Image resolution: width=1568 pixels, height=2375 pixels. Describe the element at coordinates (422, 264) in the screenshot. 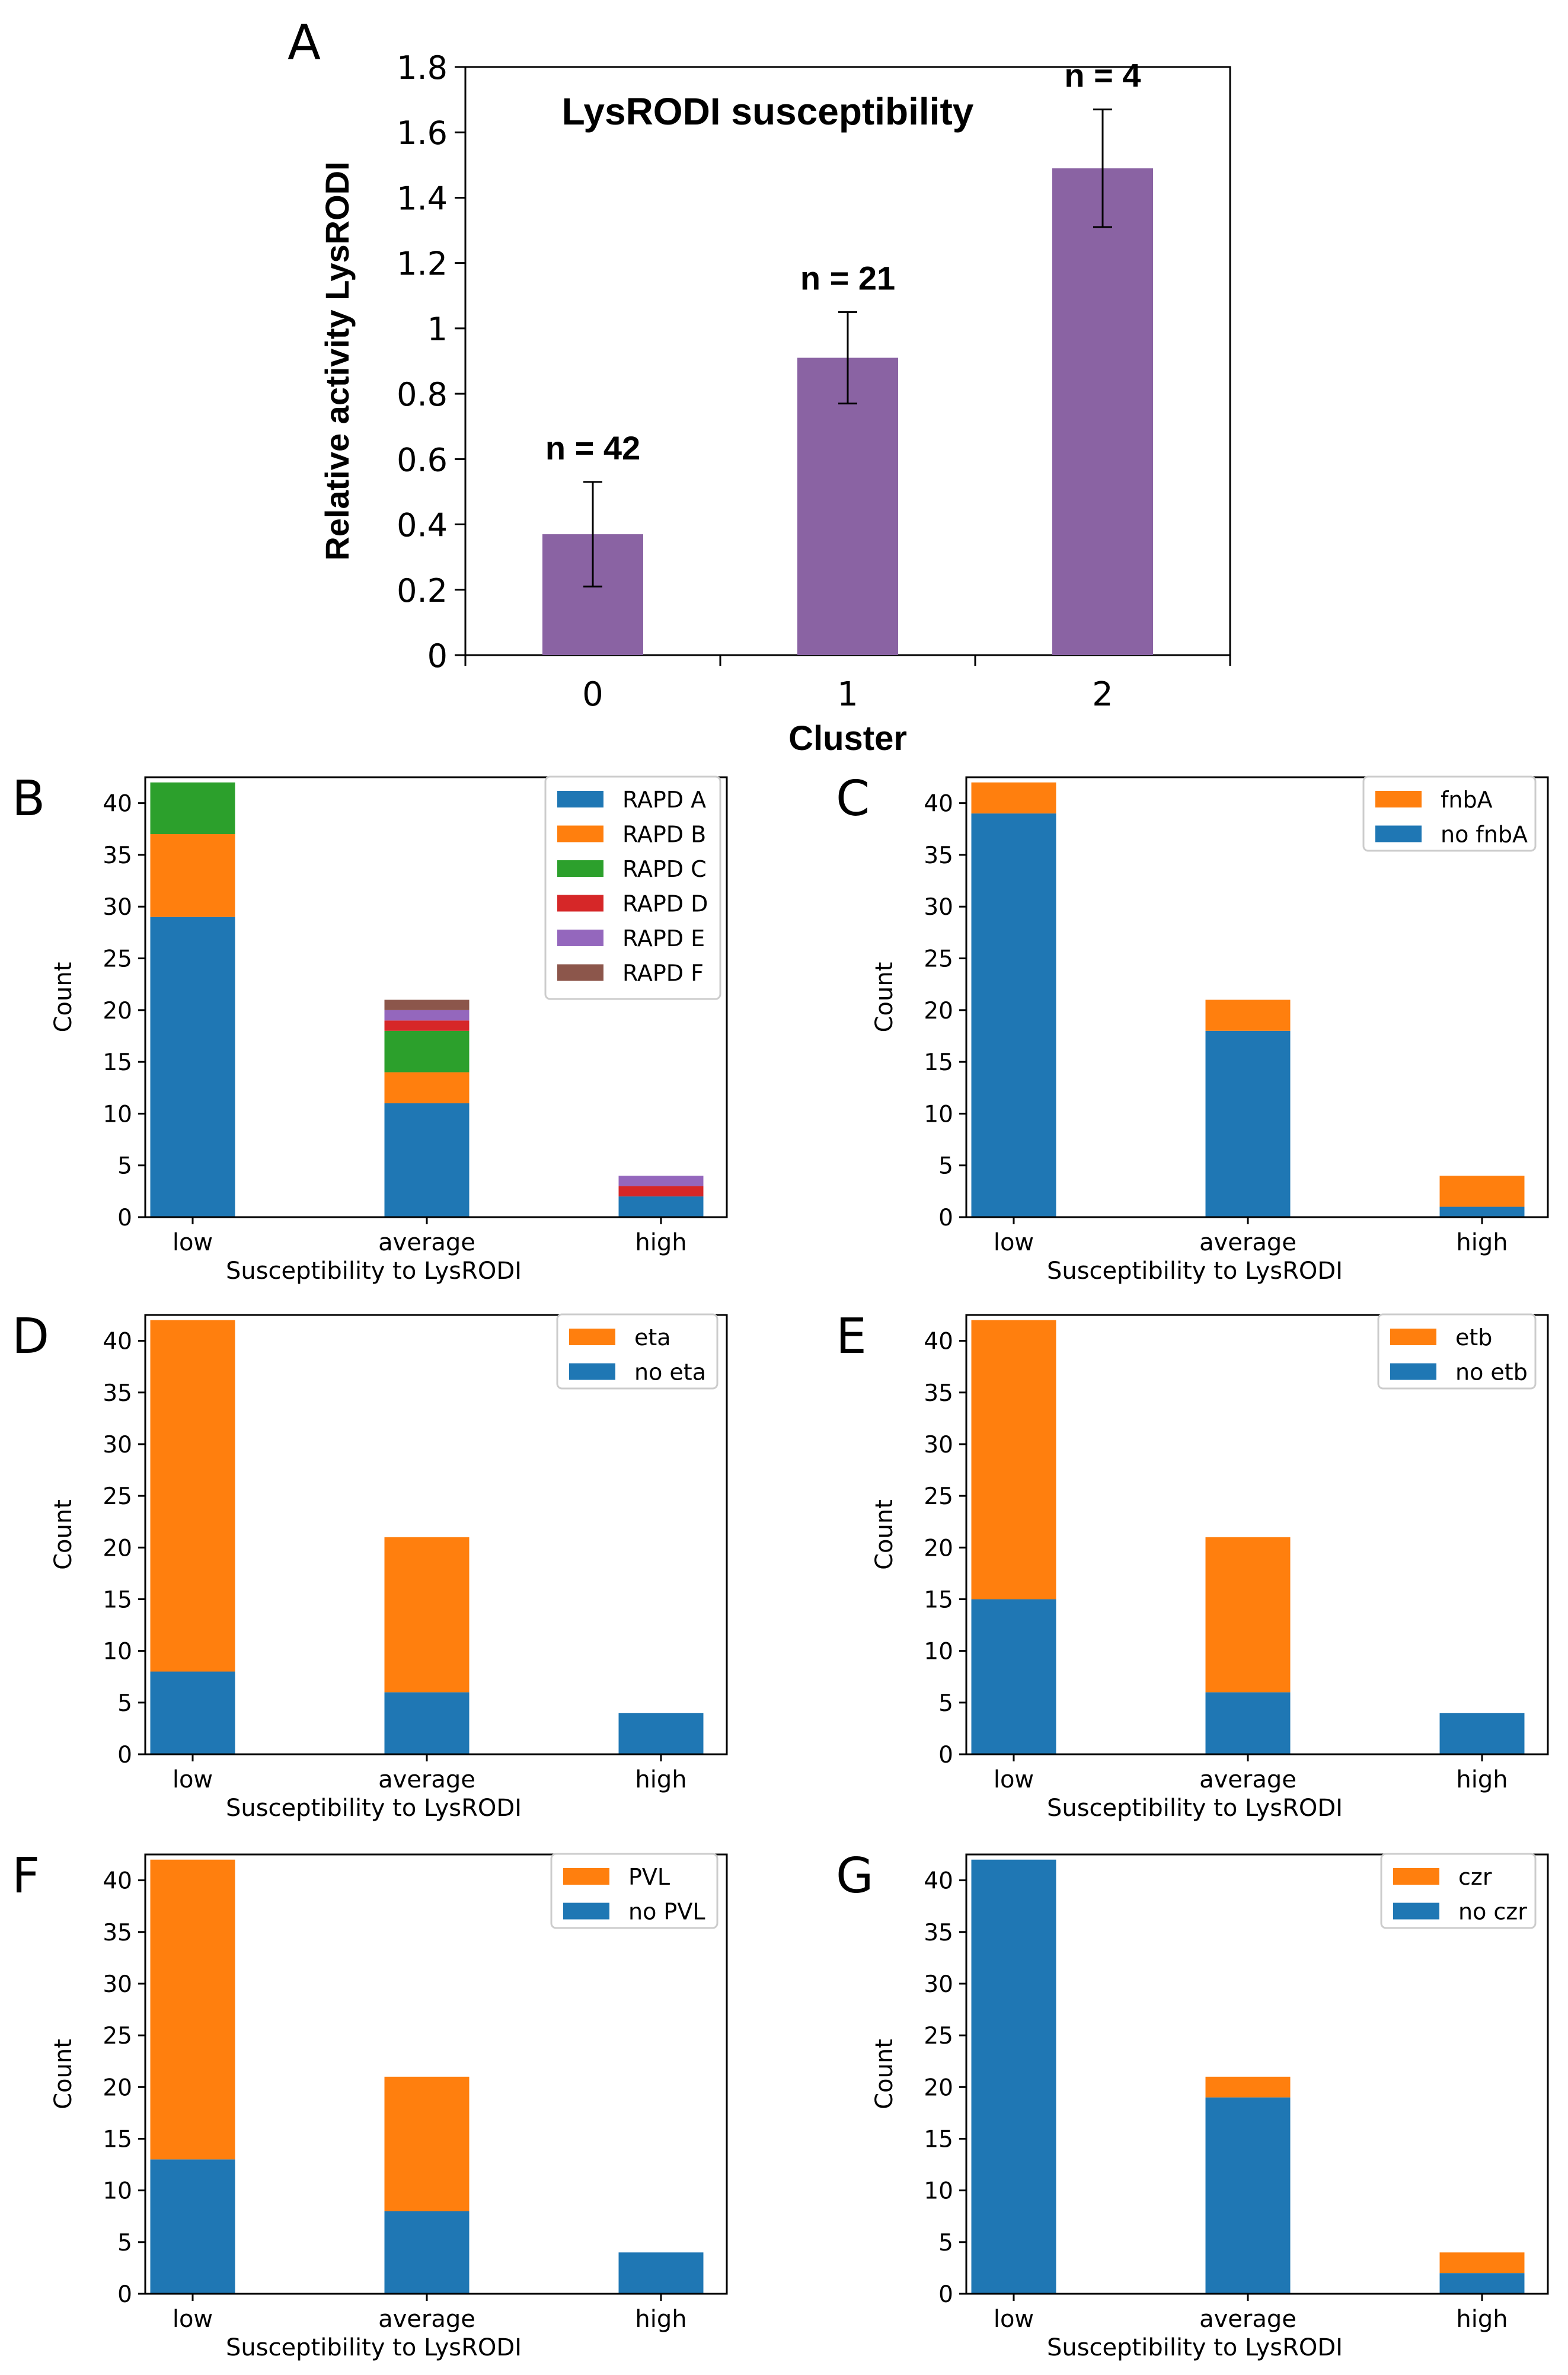

I see `y-tick-label: 1.2` at that location.